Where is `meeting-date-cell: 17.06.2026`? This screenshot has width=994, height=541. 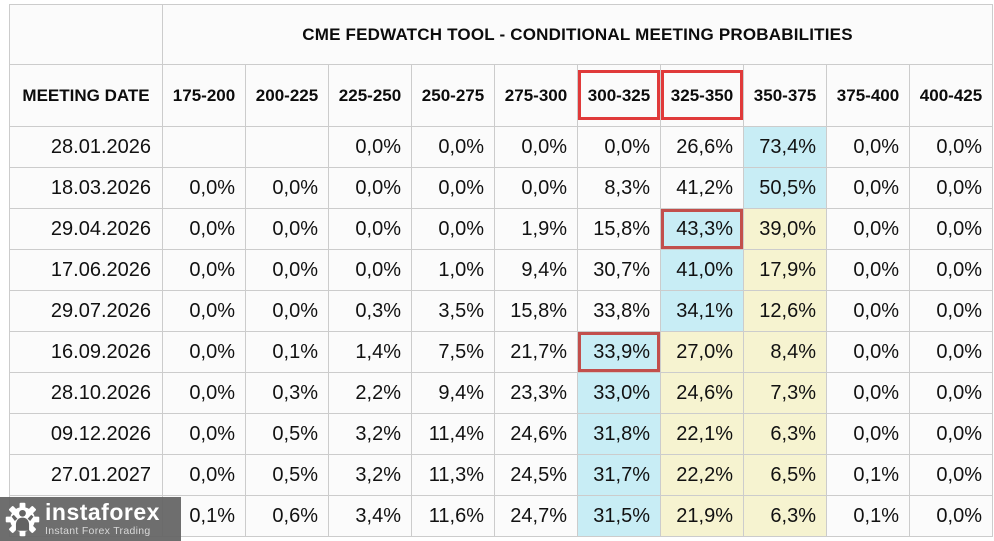 meeting-date-cell: 17.06.2026 is located at coordinates (86, 270).